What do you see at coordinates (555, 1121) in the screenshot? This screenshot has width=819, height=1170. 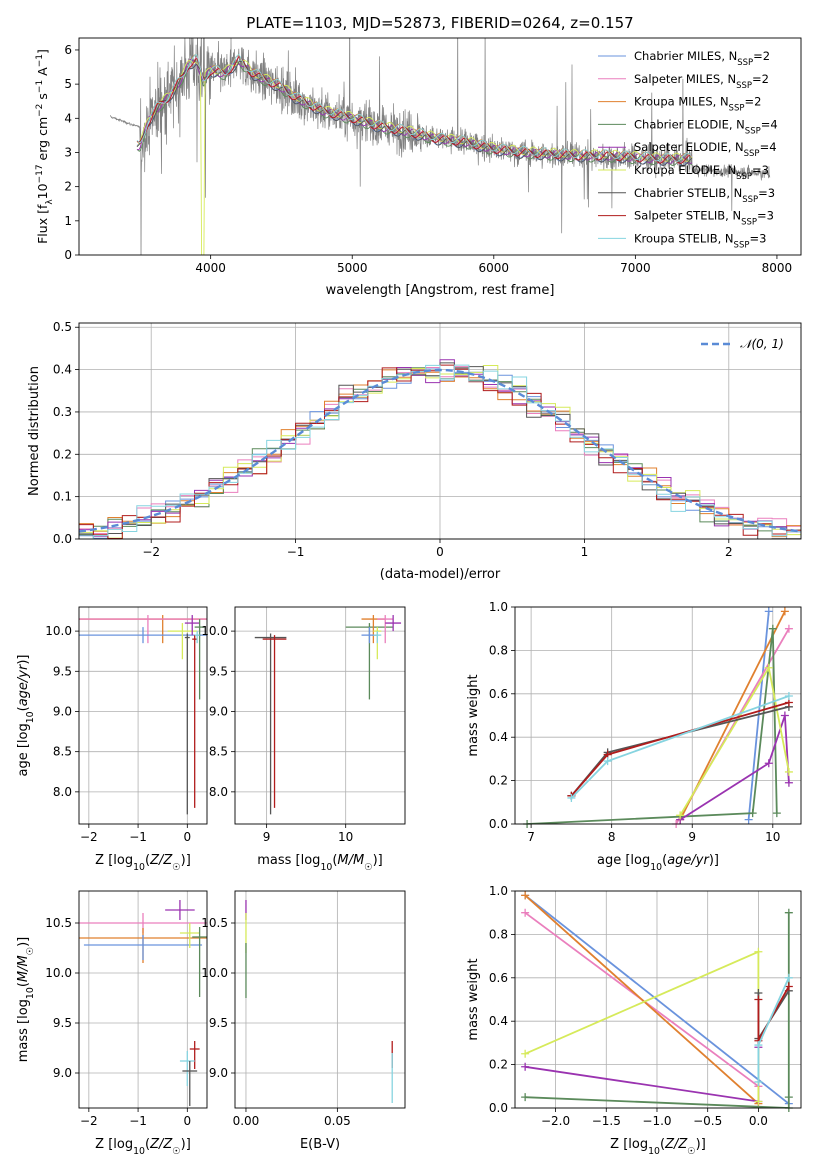 I see `x-tick-label: −2.0` at bounding box center [555, 1121].